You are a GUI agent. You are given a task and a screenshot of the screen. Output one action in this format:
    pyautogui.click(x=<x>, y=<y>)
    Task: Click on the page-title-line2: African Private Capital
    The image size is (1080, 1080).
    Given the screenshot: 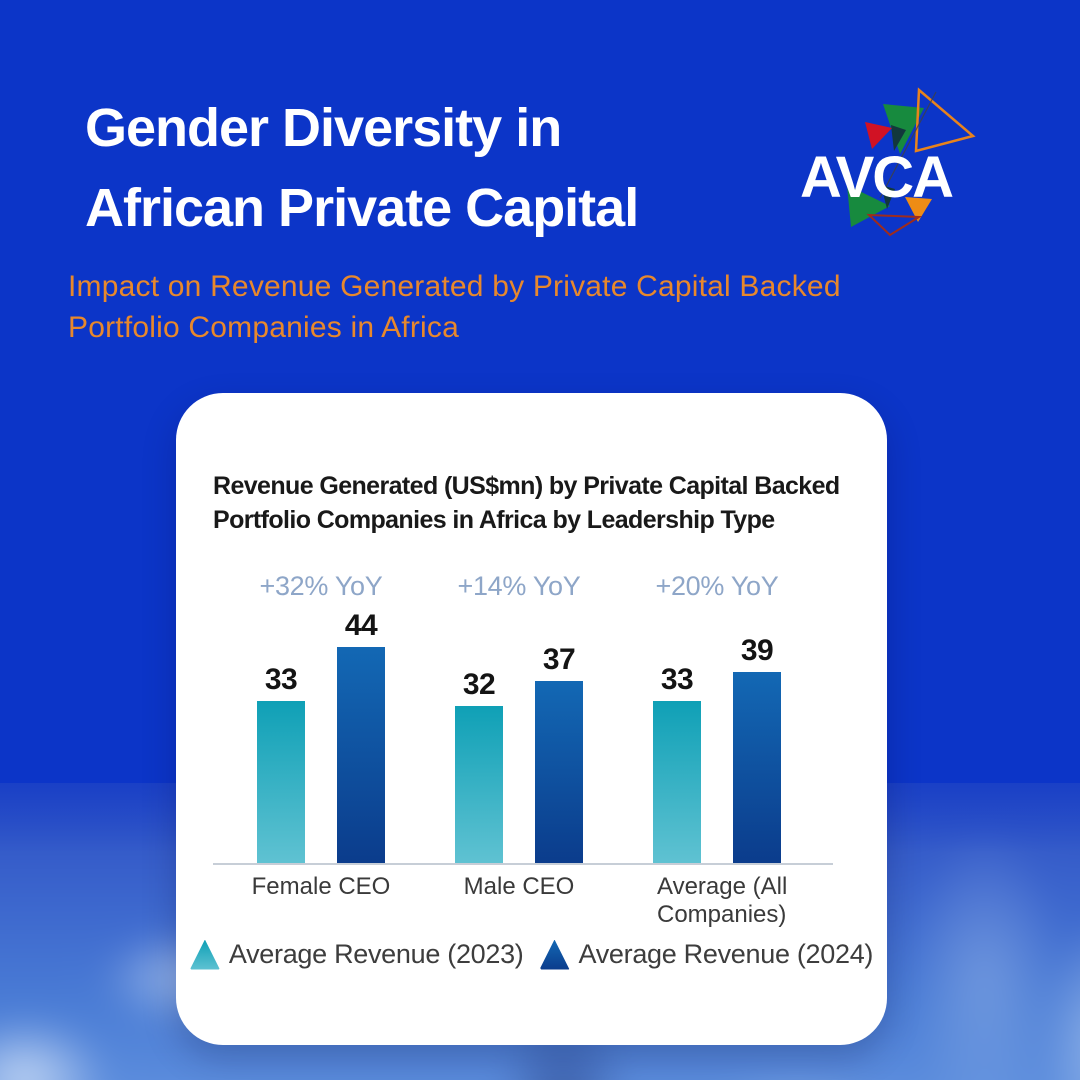 What is the action you would take?
    pyautogui.click(x=362, y=208)
    